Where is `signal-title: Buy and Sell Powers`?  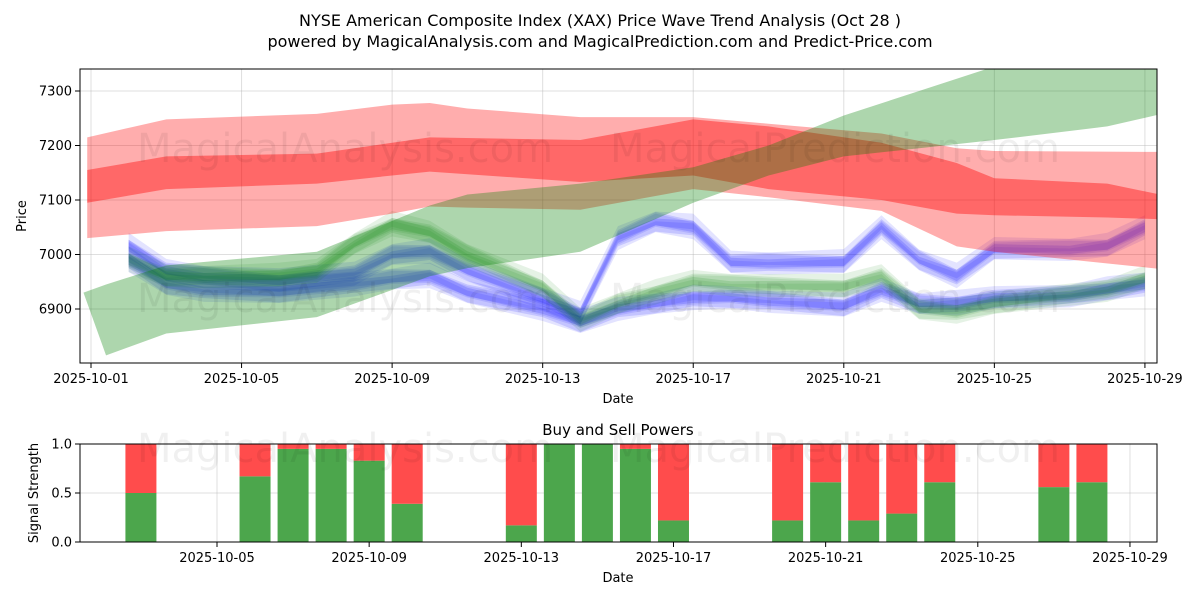
signal-title: Buy and Sell Powers is located at coordinates (618, 430).